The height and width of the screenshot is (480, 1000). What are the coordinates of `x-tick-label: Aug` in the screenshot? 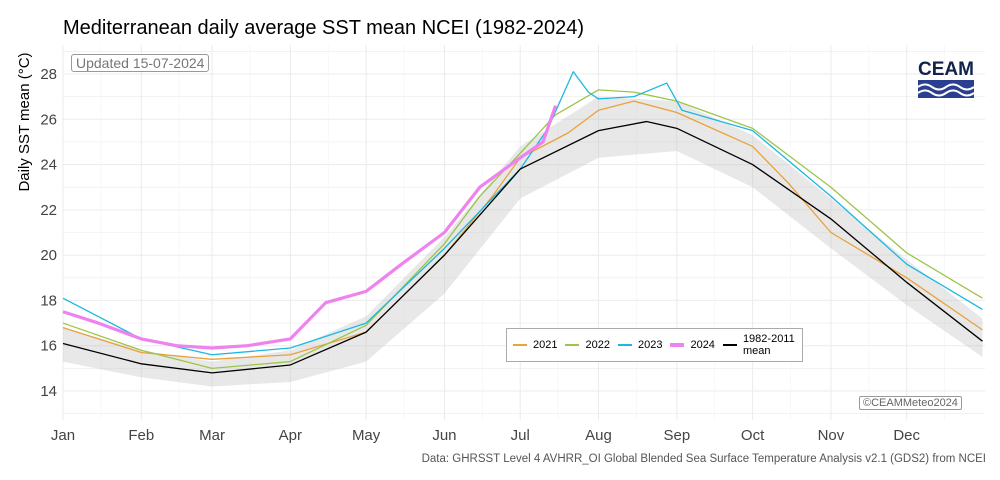 It's located at (598, 435).